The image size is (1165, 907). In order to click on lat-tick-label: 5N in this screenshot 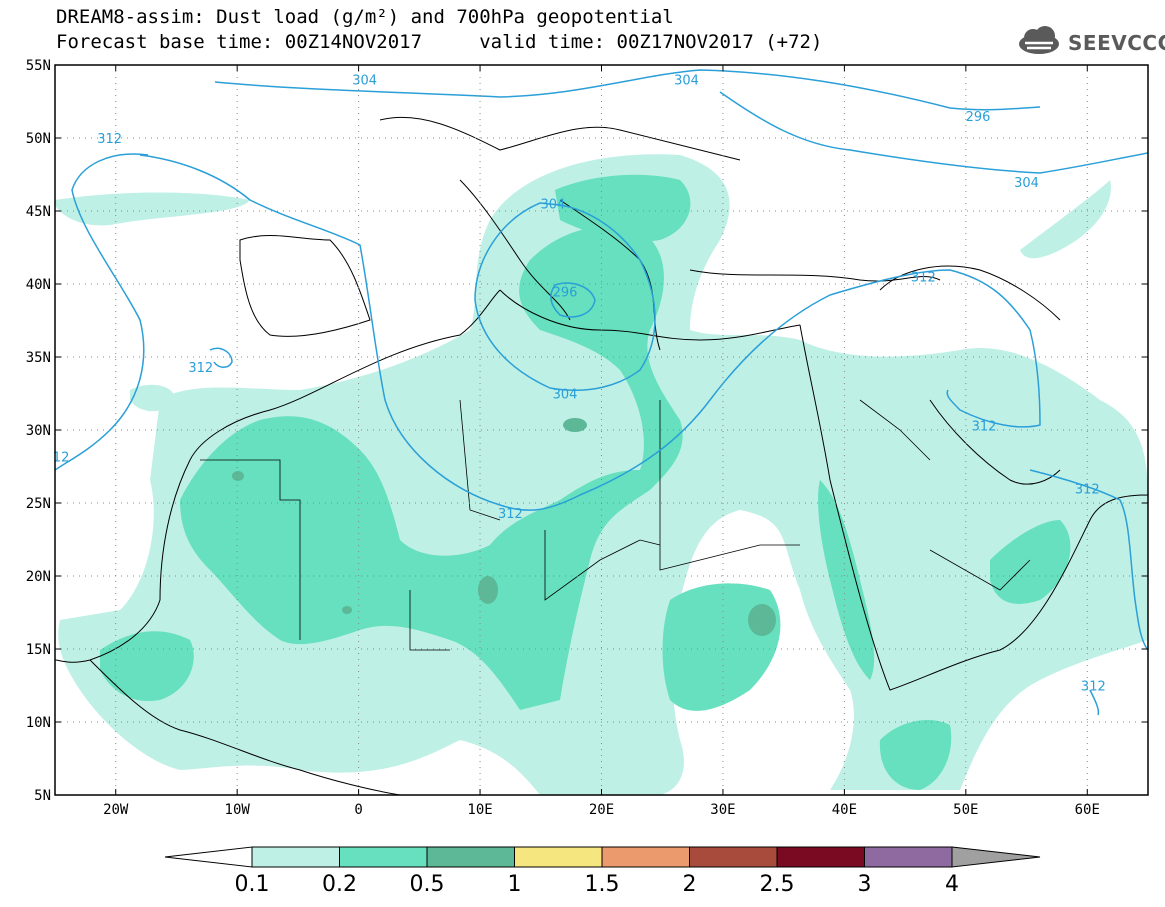, I will do `click(42, 796)`.